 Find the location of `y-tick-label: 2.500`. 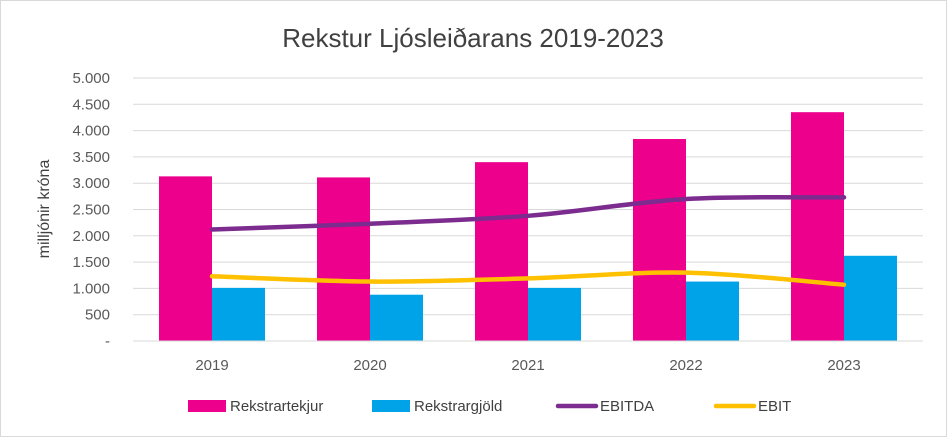

y-tick-label: 2.500 is located at coordinates (91, 210).